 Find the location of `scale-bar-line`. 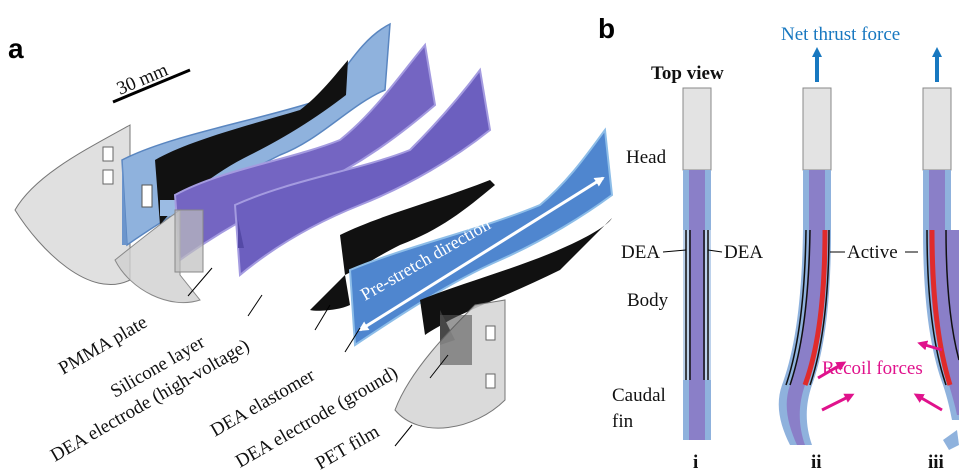

scale-bar-line is located at coordinates (151, 86).